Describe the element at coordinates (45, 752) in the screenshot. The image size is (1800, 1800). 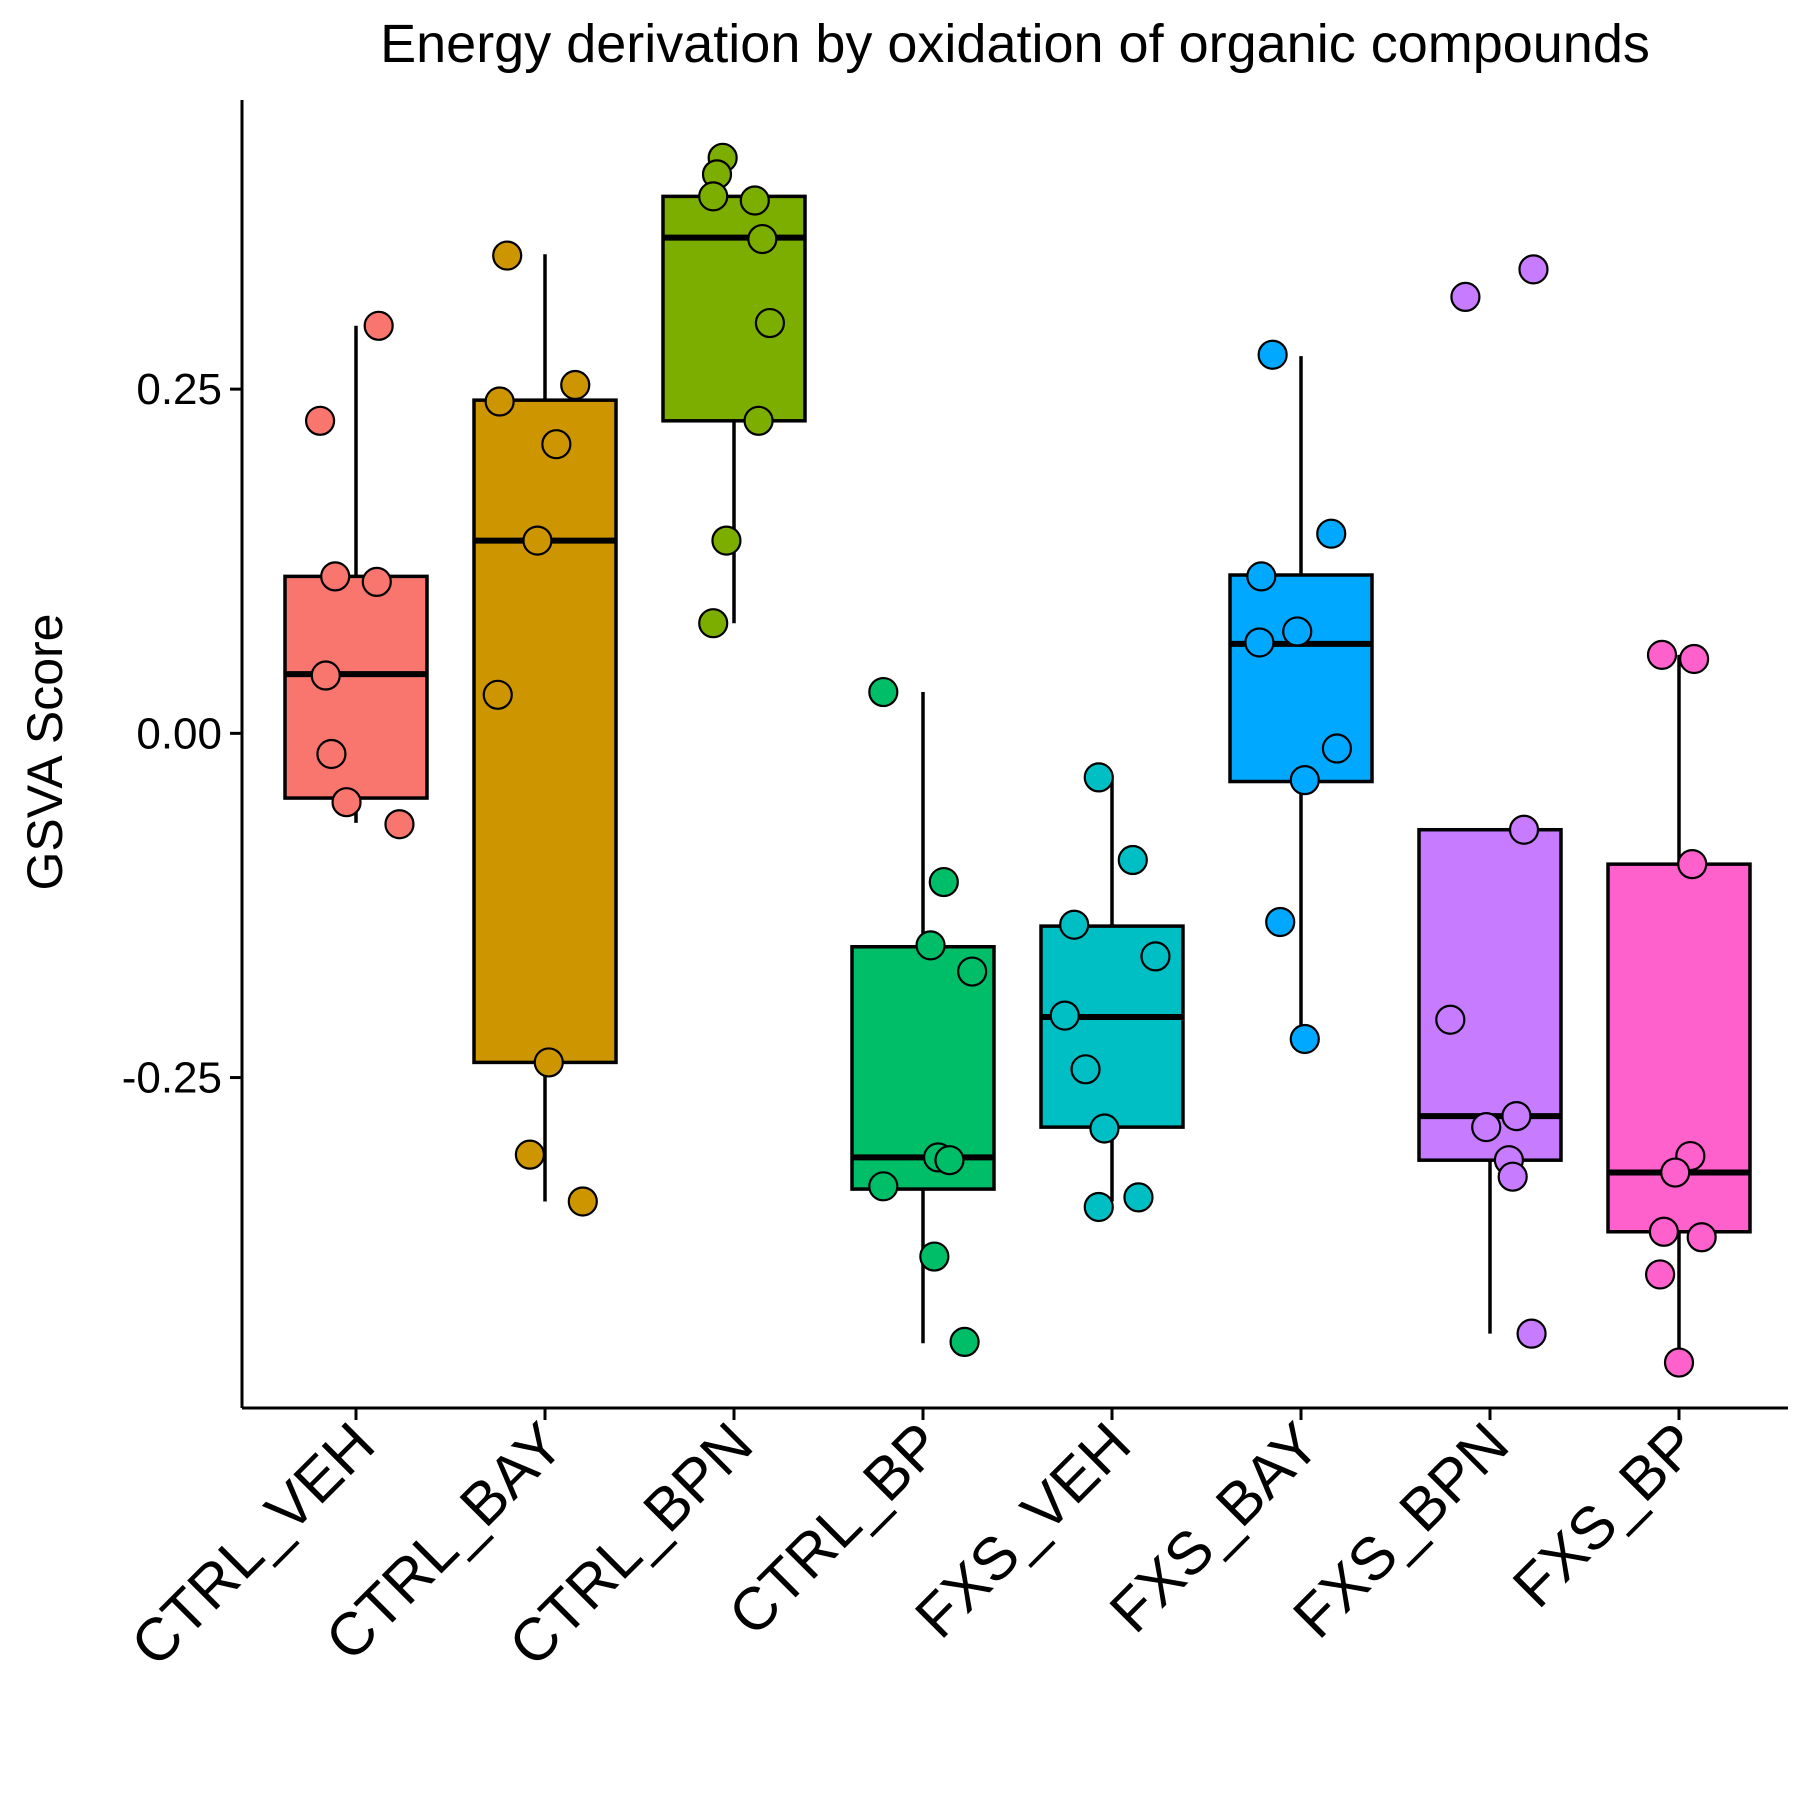
I see `y-axis-label: GSVA Score` at that location.